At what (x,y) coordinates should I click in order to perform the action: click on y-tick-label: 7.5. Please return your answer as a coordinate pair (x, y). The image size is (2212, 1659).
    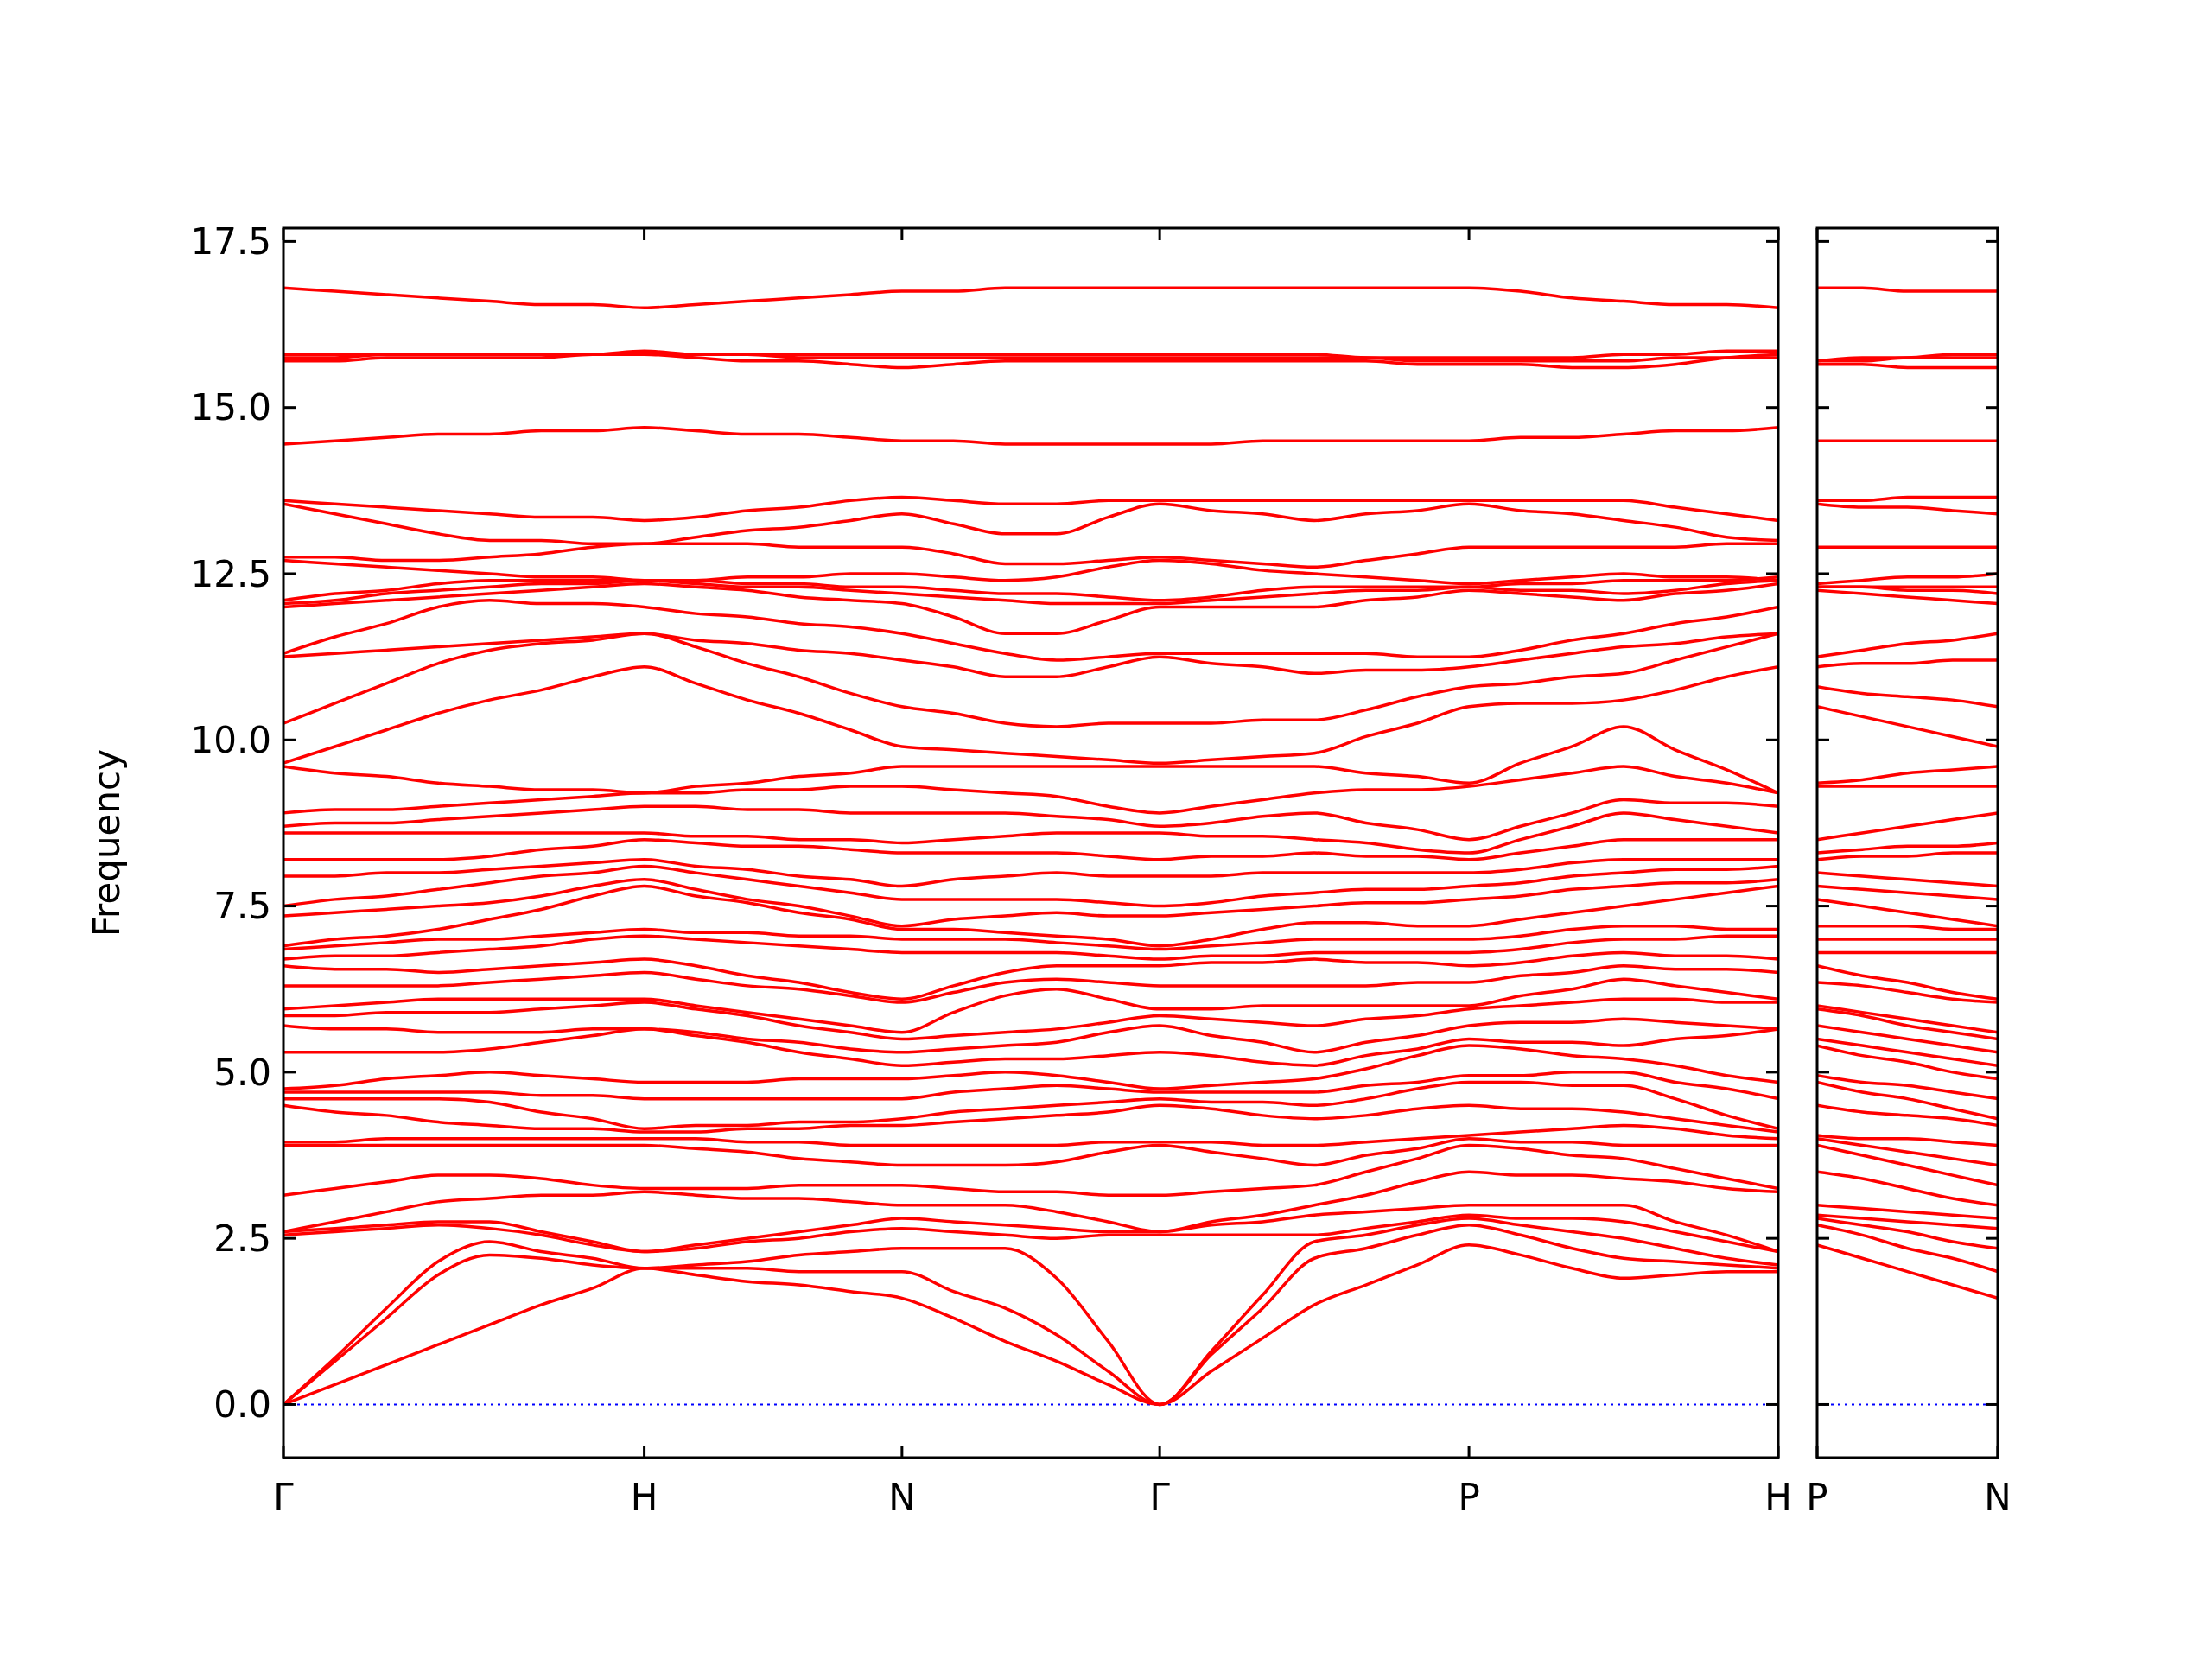
    Looking at the image, I should click on (242, 906).